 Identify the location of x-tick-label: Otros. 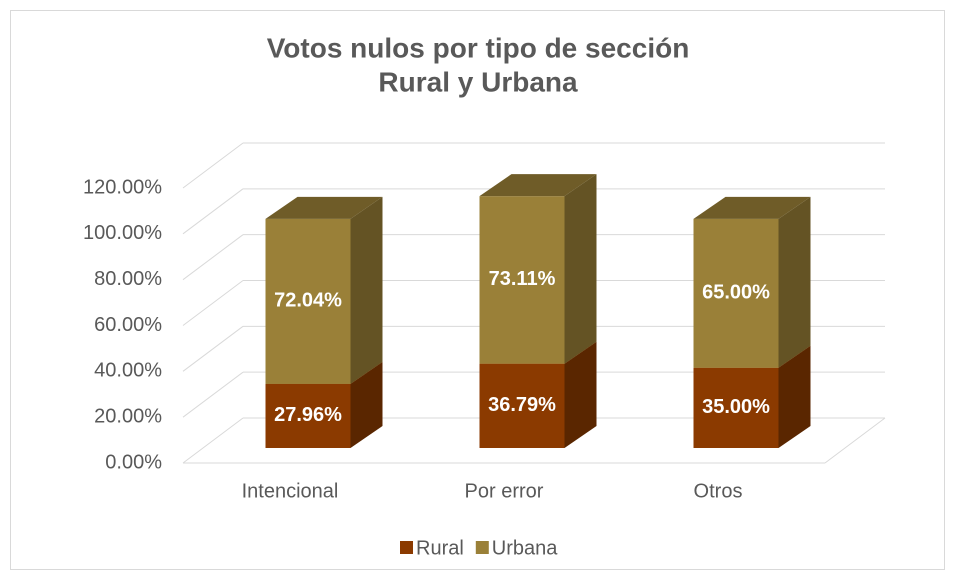
(718, 491).